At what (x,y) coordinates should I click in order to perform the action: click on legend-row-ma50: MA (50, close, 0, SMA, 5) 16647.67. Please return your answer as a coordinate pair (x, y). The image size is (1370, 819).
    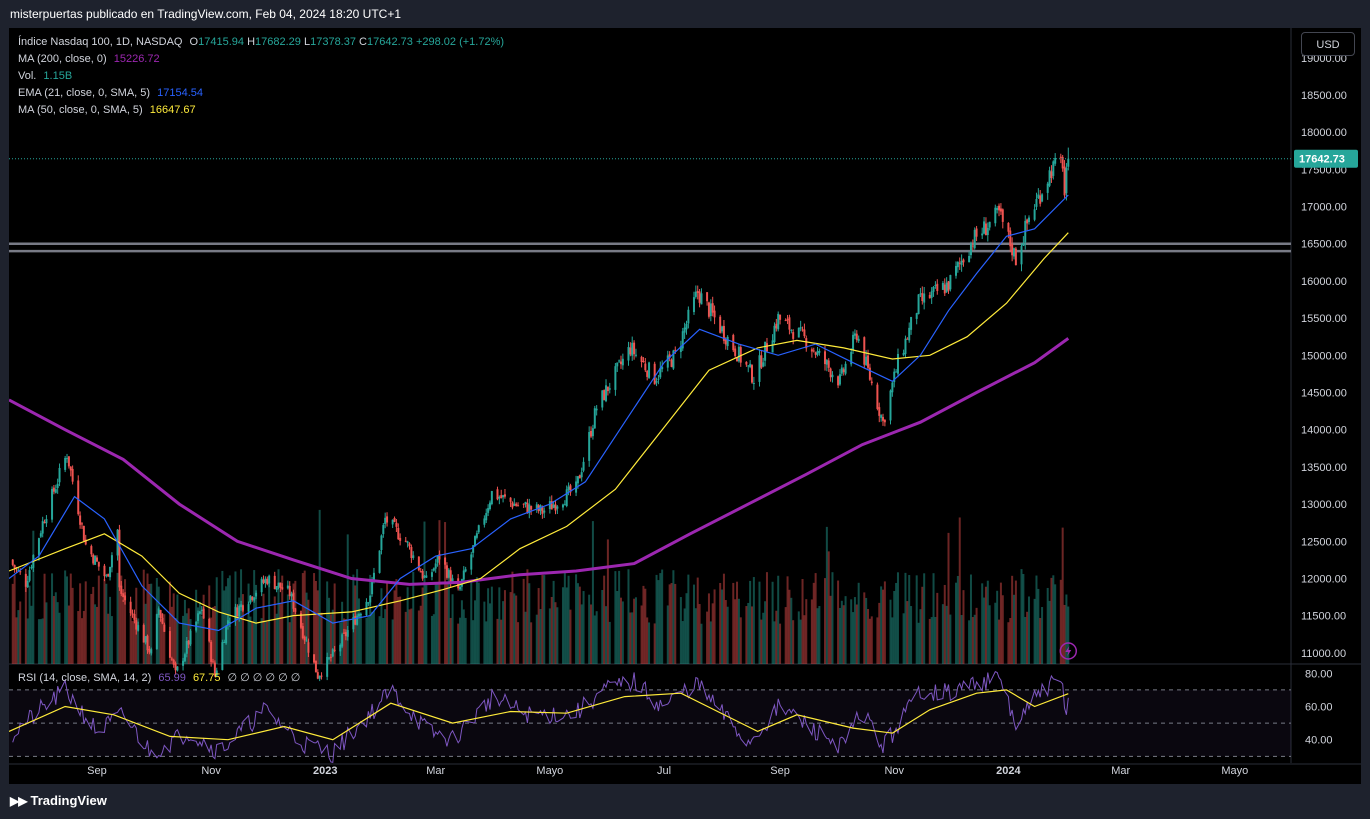
    Looking at the image, I should click on (261, 110).